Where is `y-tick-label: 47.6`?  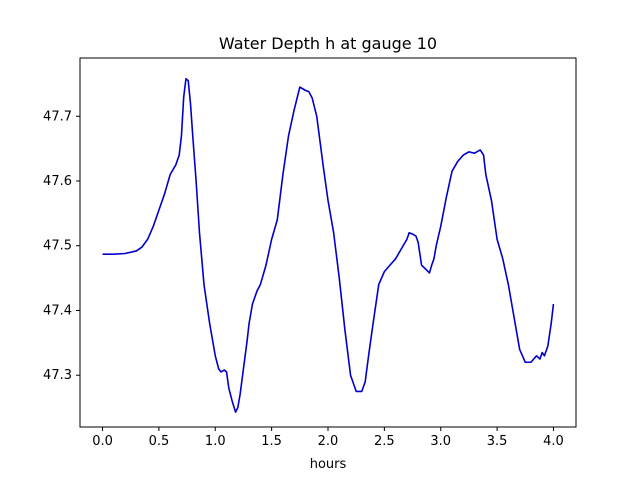 y-tick-label: 47.6 is located at coordinates (57, 181).